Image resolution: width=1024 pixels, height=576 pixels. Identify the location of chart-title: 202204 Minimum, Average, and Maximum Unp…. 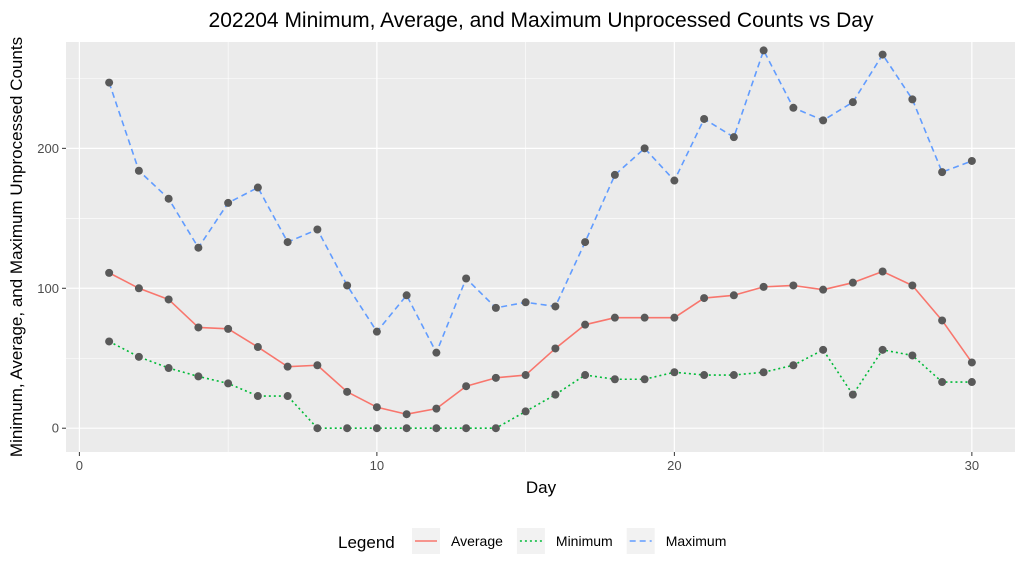
(541, 20).